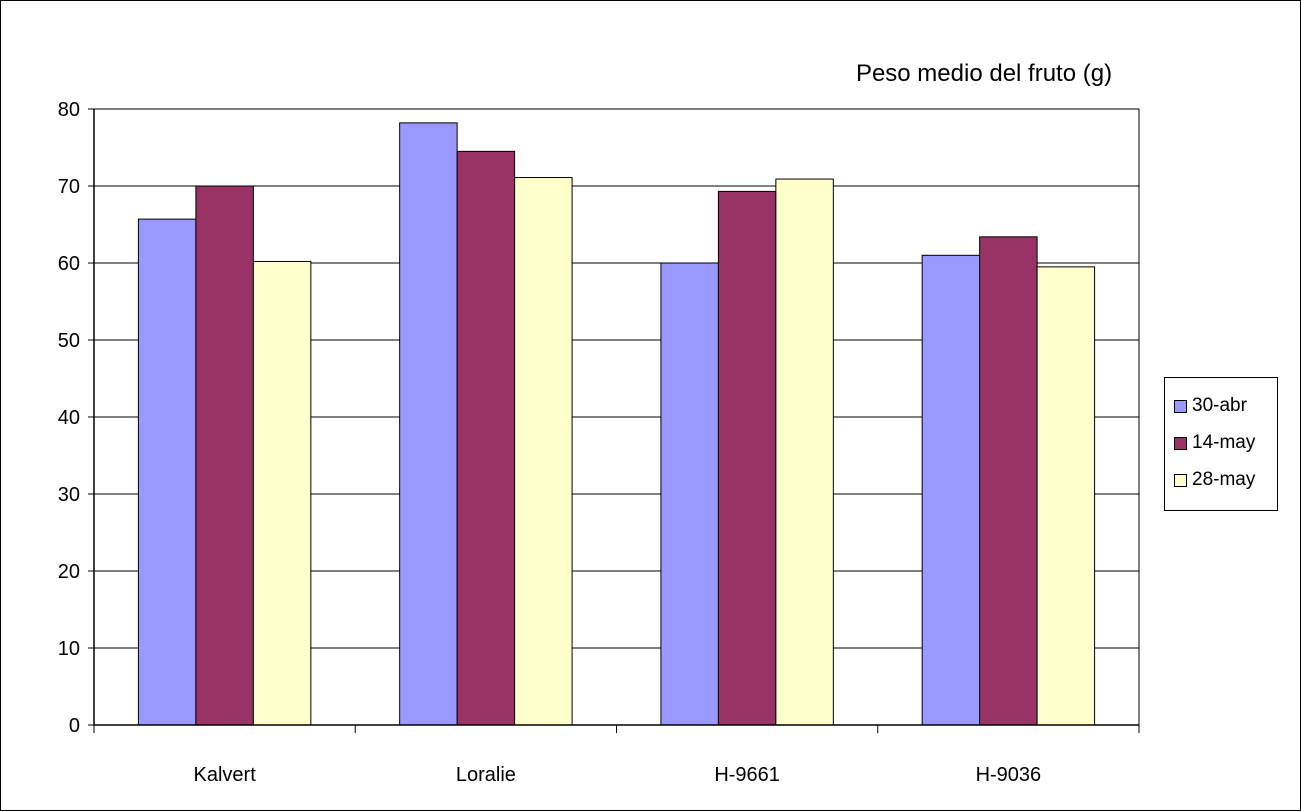 This screenshot has width=1301, height=812. Describe the element at coordinates (1224, 479) in the screenshot. I see `legend-label: 28-may` at that location.